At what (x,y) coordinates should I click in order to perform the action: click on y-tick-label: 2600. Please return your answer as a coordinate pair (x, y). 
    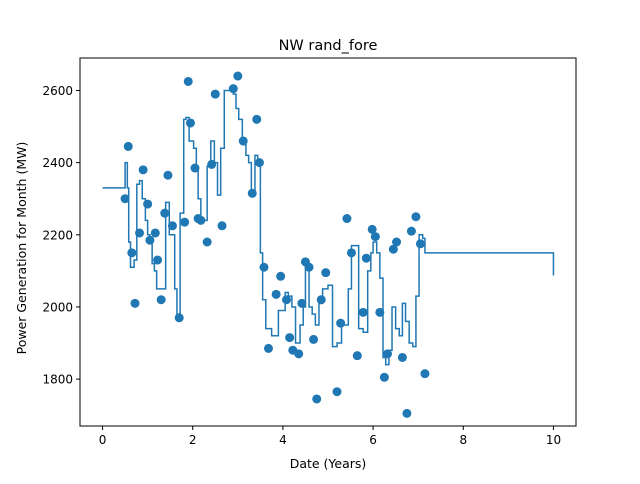
    Looking at the image, I should click on (57, 91).